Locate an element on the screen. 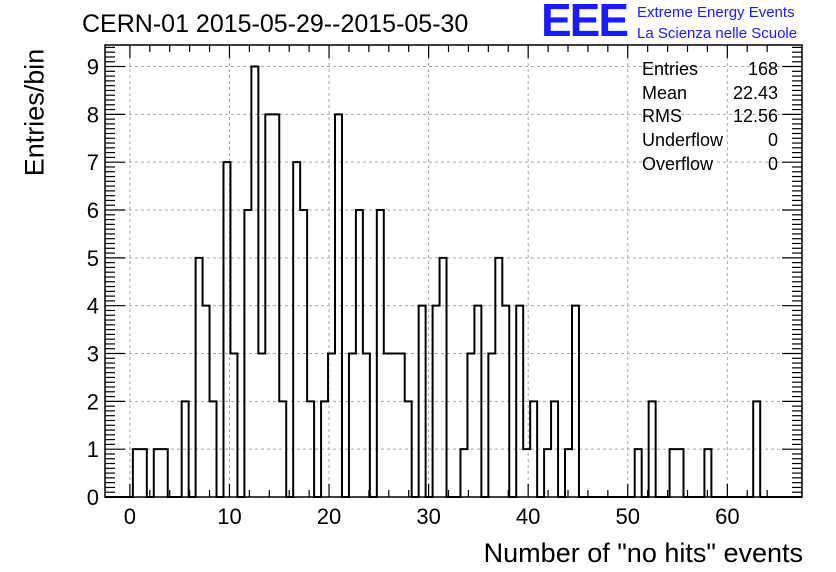  y-tick-label: 7 is located at coordinates (93, 162).